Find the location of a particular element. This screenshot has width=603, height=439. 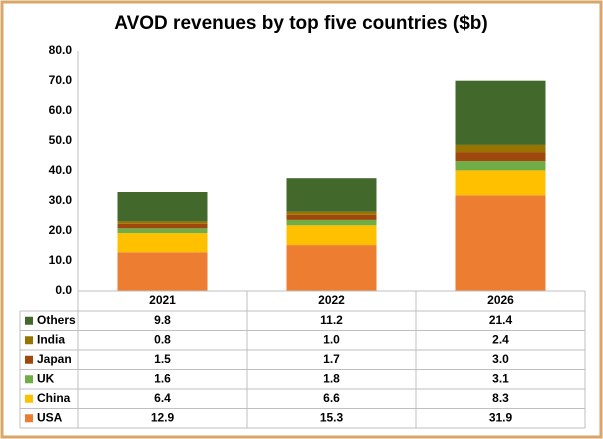

x-tick-label: 2026 is located at coordinates (500, 300).